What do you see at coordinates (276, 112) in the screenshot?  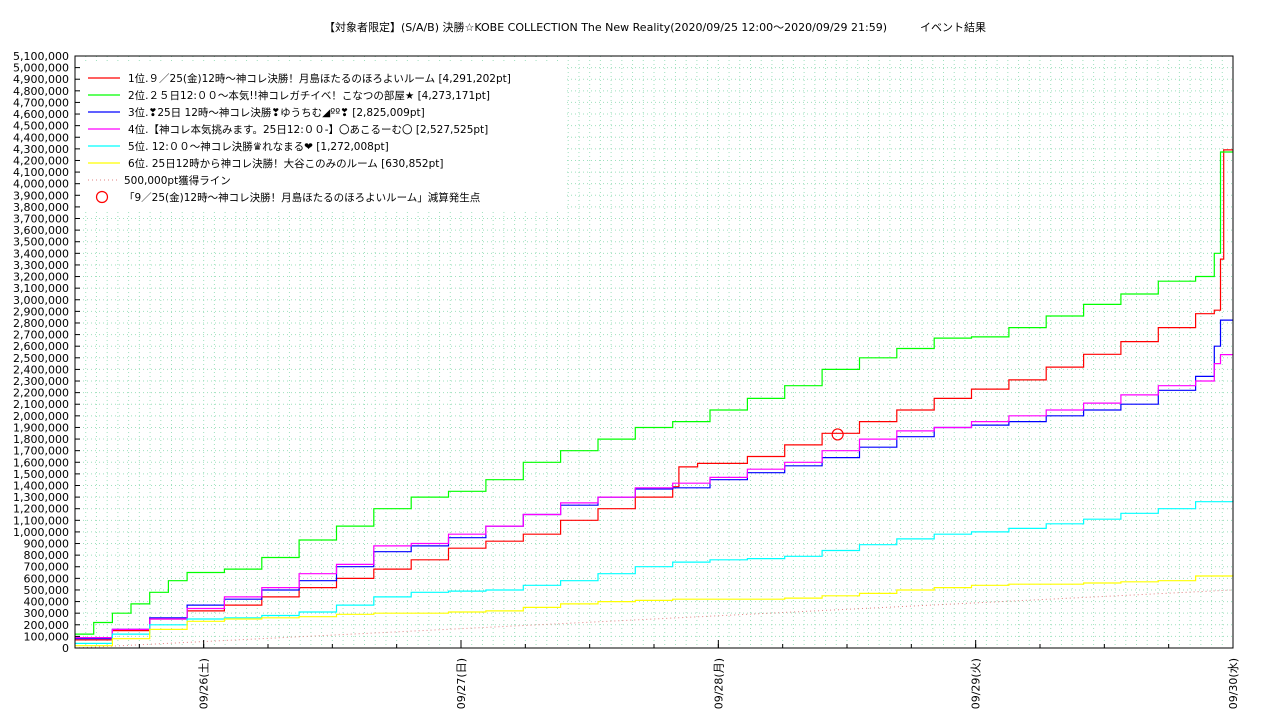 I see `legend-label-3: 3位.❣25日 12時〜神コレ決勝❣ゆうちむ◢ºº❣ [2,825,009pt]` at bounding box center [276, 112].